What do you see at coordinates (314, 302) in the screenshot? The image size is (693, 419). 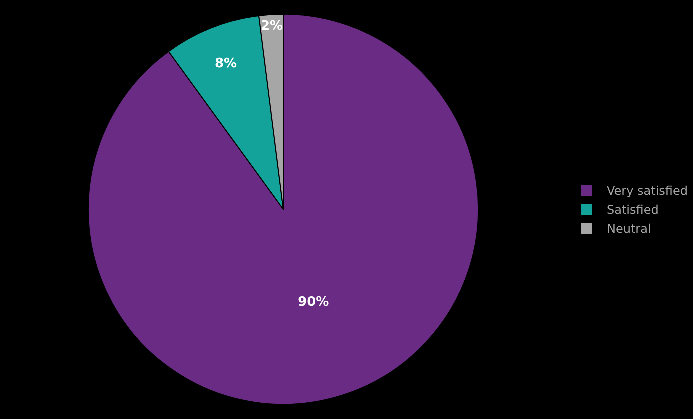 I see `data-label: 90%` at bounding box center [314, 302].